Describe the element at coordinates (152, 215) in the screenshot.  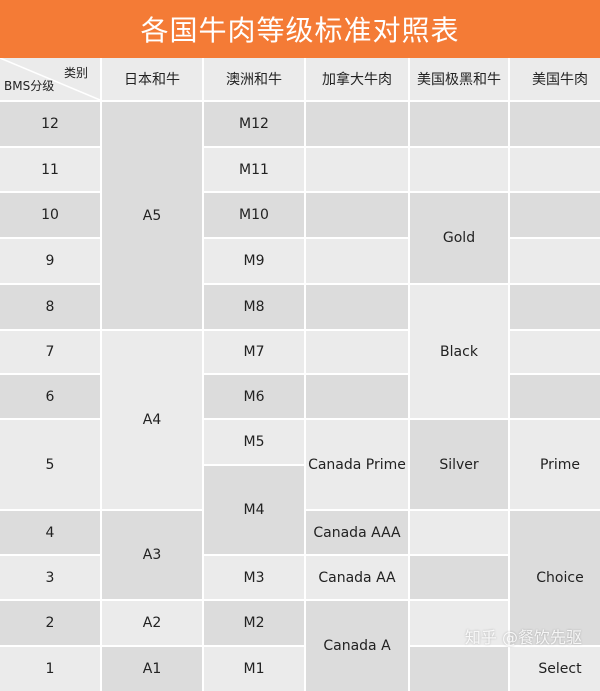
I see `japan-grade-cell: A5` at that location.